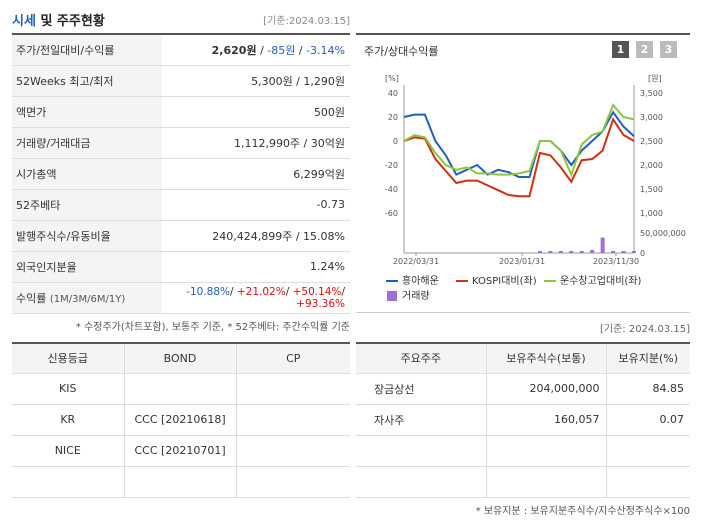  Describe the element at coordinates (421, 358) in the screenshot. I see `col-holder: 주요주주` at that location.